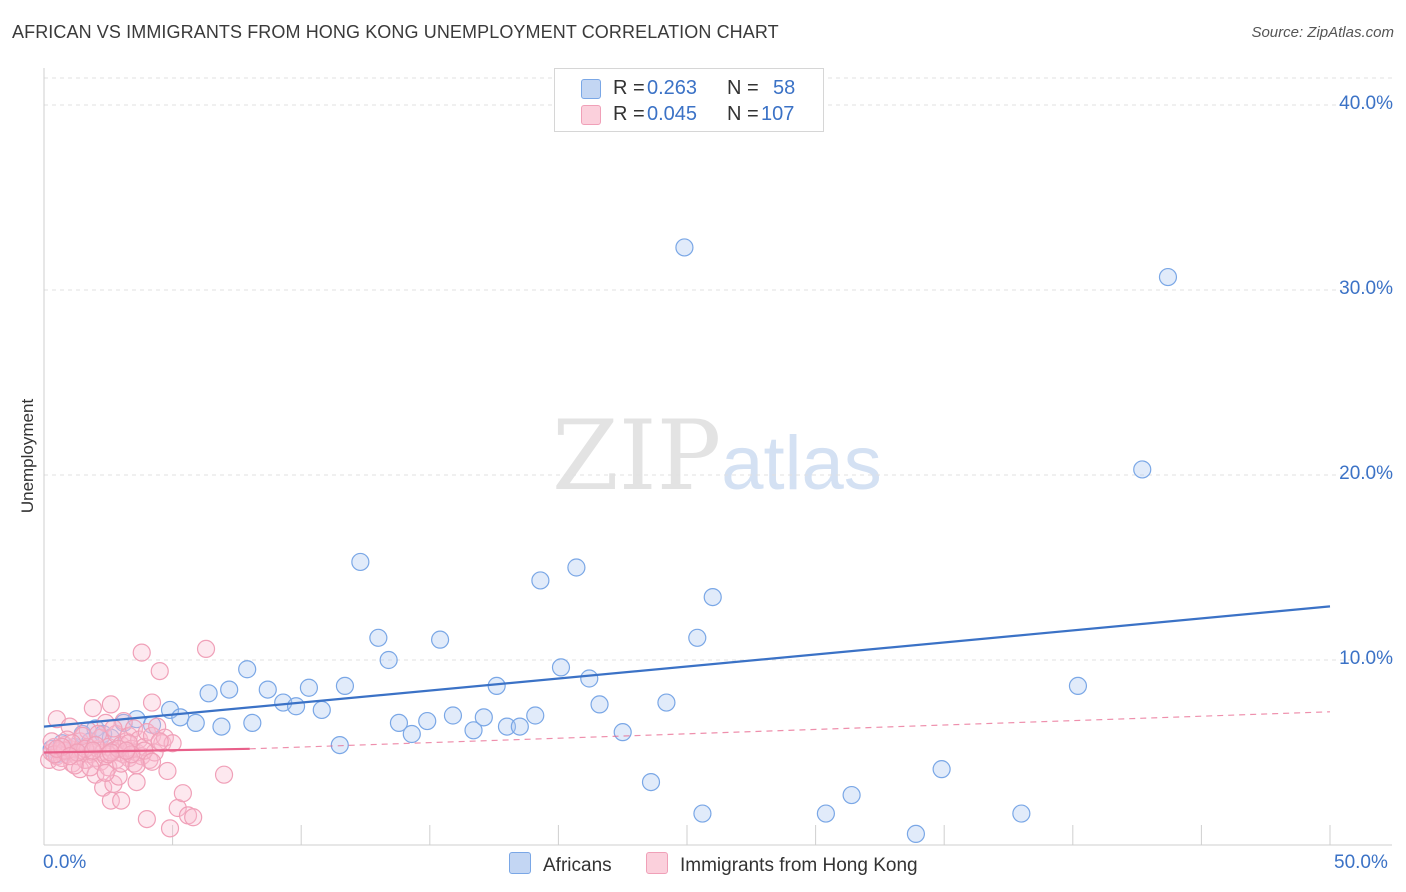  I want to click on x-tick-label-min: 0.0%, so click(65, 862).